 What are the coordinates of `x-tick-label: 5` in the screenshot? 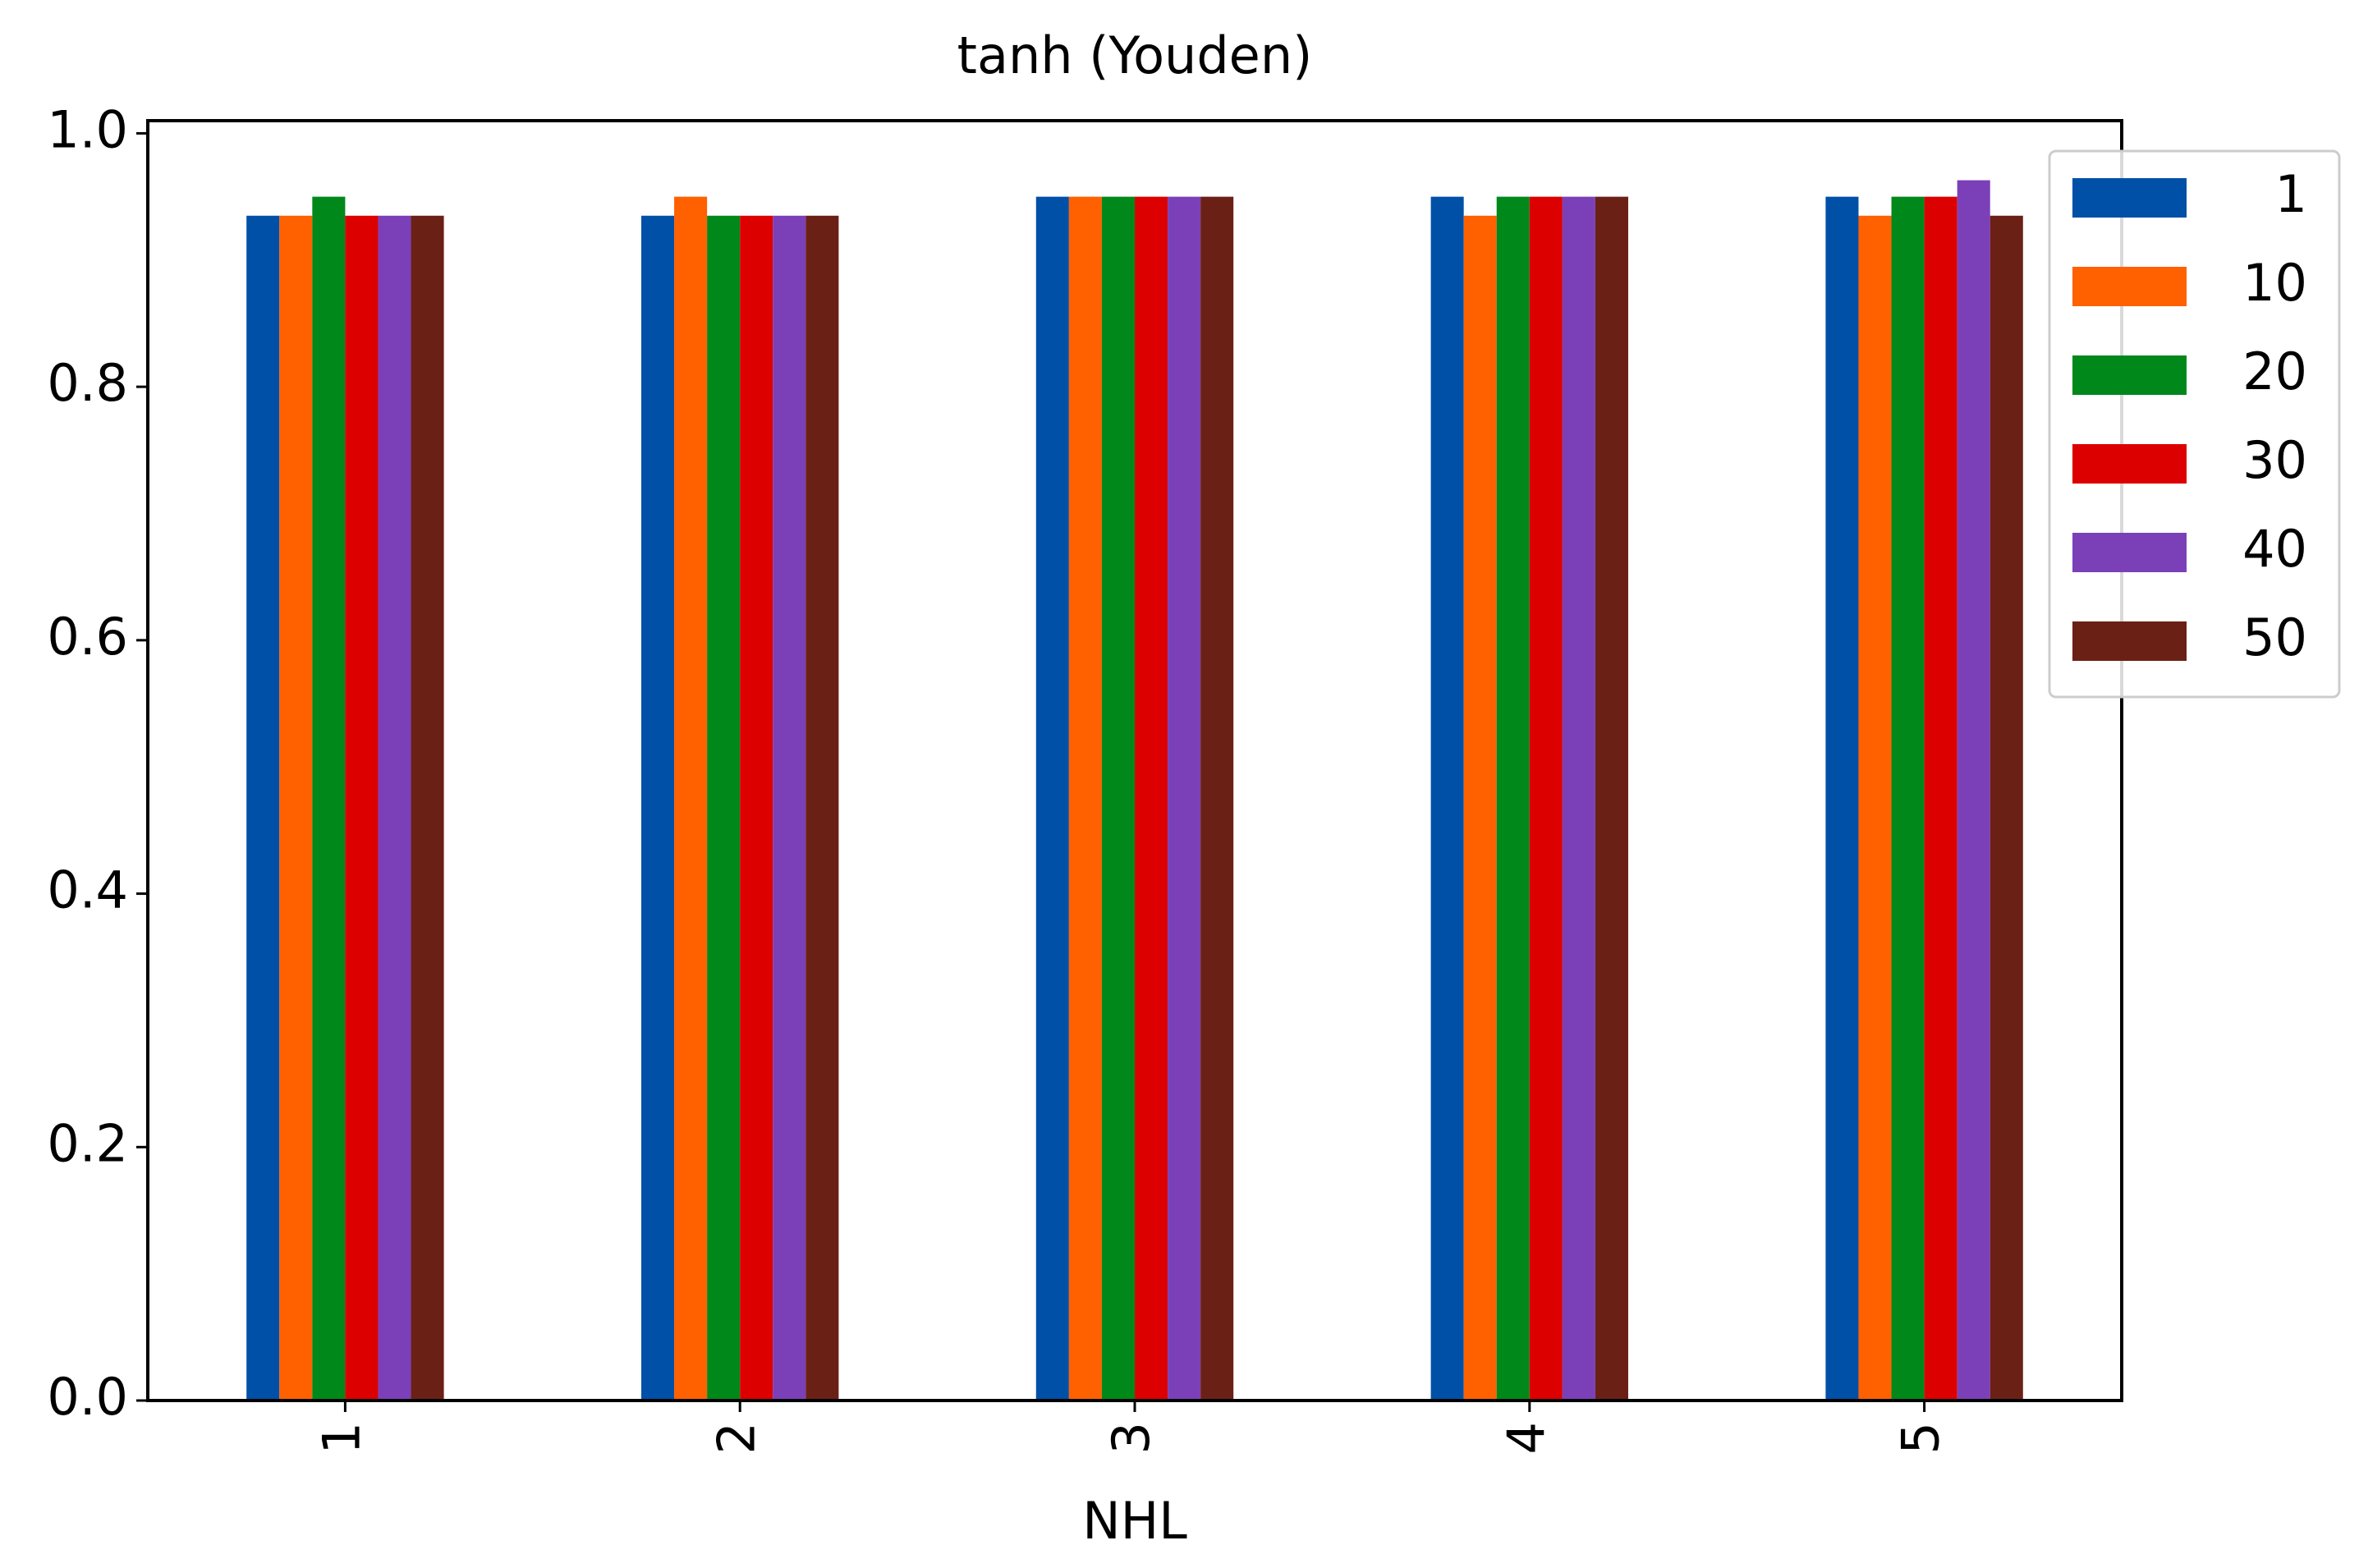 It's located at (1921, 1438).